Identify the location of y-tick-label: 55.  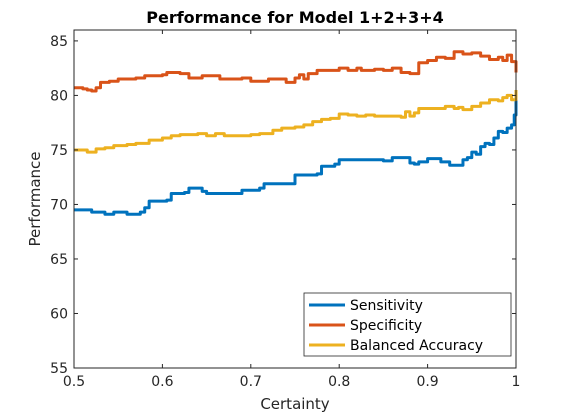
(59, 369).